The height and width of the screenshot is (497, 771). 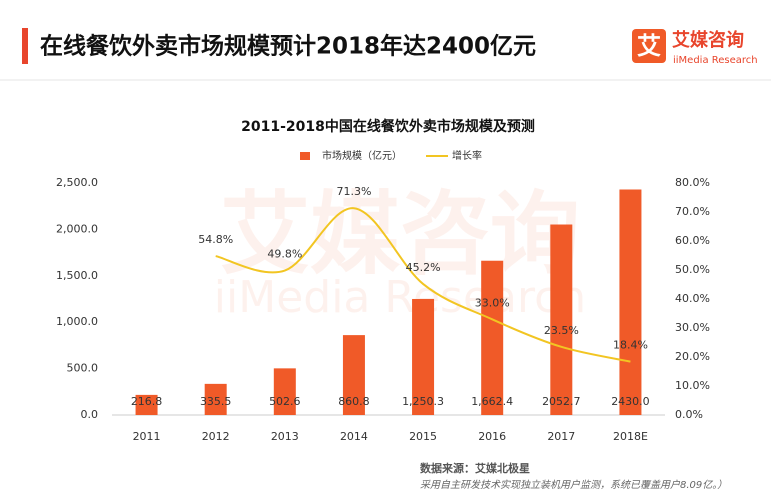 What do you see at coordinates (475, 468) in the screenshot?
I see `source-label: 数据来源：艾媒北极星` at bounding box center [475, 468].